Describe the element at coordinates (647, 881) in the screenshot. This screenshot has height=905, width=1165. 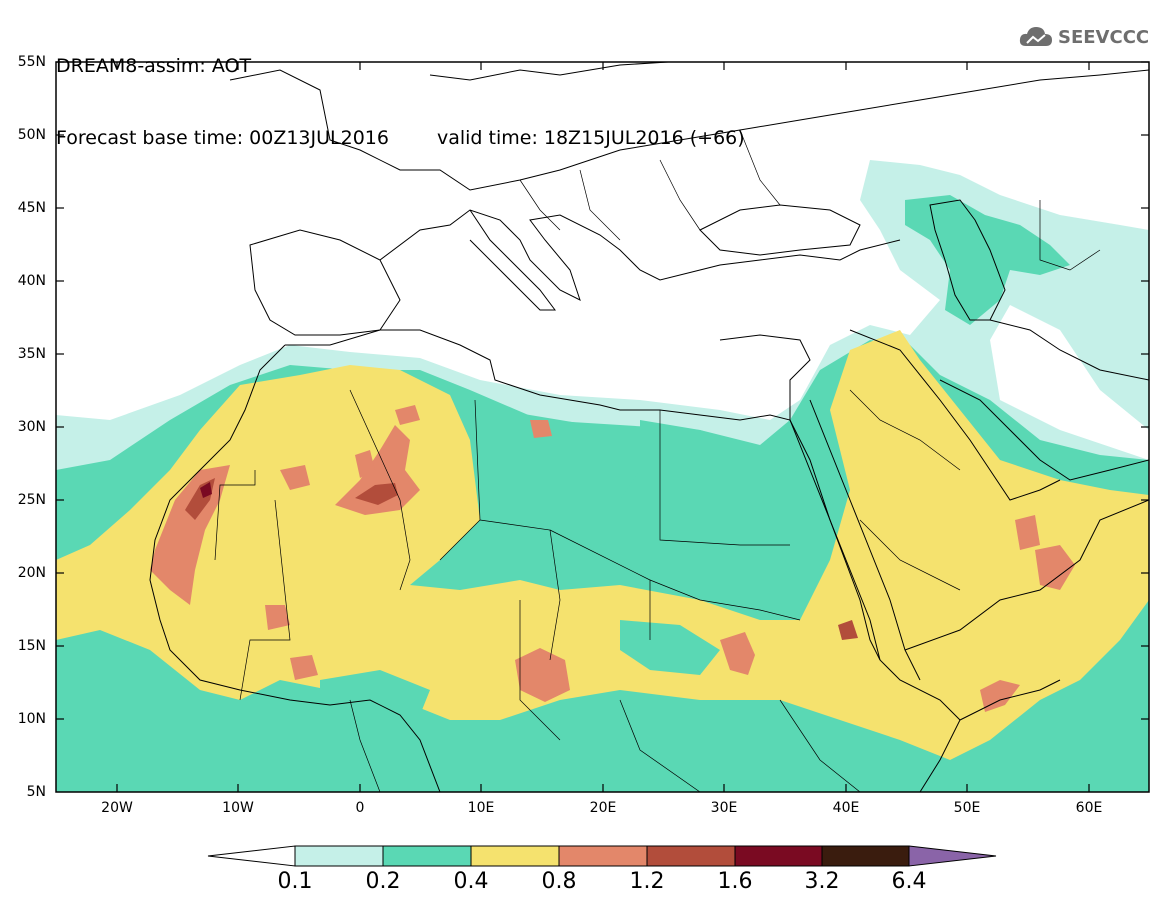
I see `colorbar-label: 1.2` at that location.